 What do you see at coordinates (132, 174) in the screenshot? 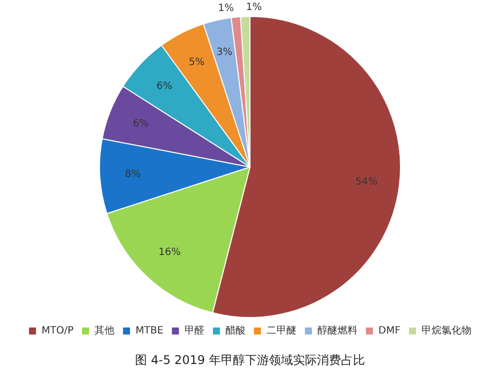
I see `data-label: 8%` at bounding box center [132, 174].